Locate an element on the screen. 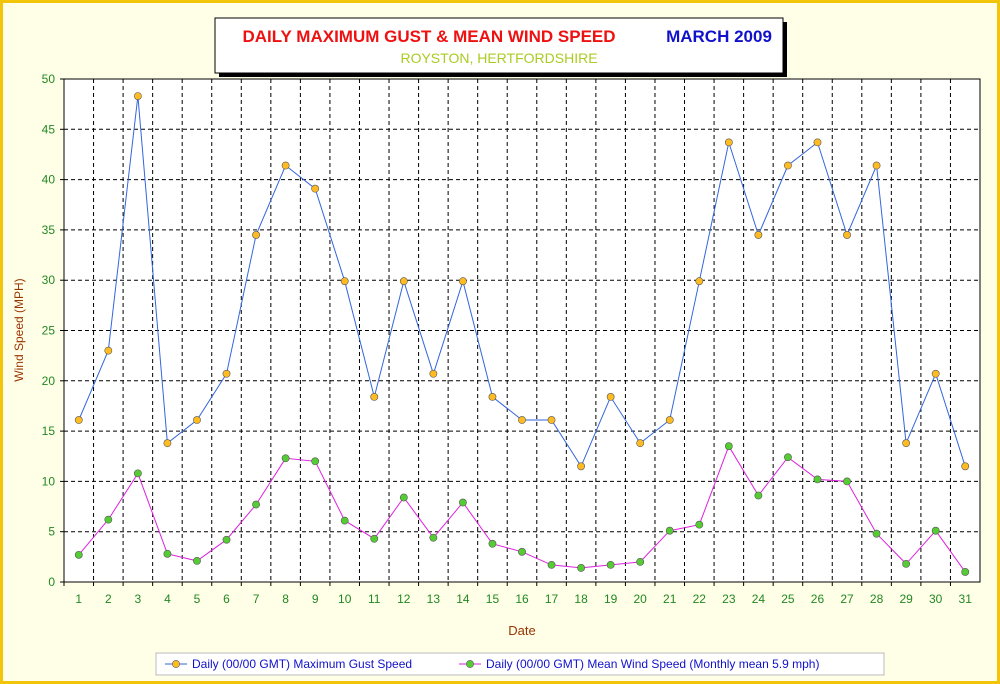 This screenshot has width=1000, height=684. y-tick-label: 5 is located at coordinates (51, 532).